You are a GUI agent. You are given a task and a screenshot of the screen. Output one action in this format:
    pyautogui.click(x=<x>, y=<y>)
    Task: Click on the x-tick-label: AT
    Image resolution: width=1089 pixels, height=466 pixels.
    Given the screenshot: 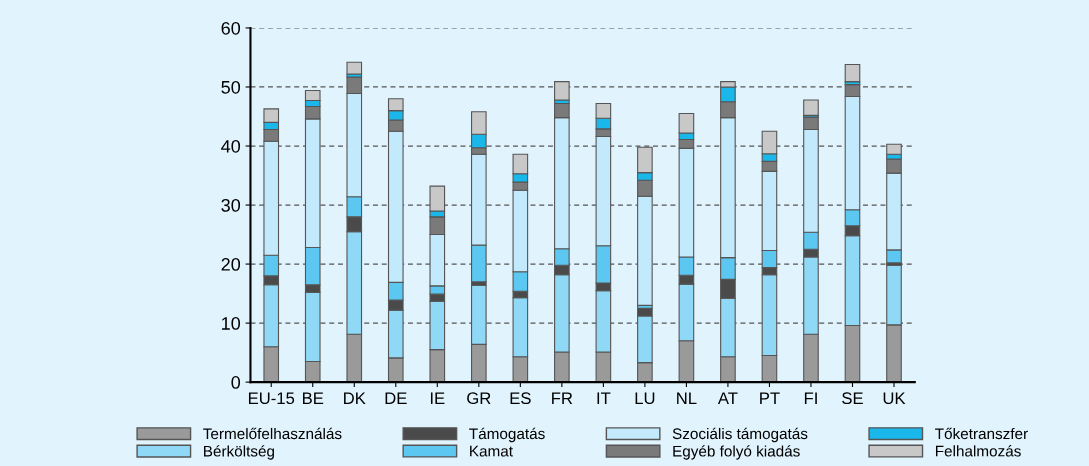 What is the action you would take?
    pyautogui.click(x=727, y=398)
    